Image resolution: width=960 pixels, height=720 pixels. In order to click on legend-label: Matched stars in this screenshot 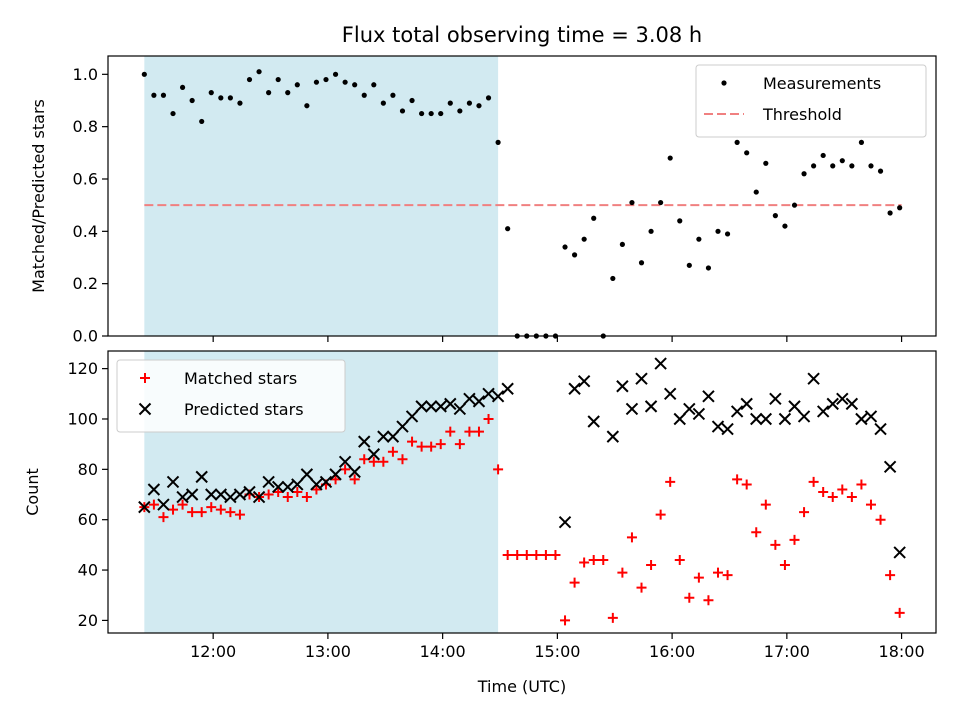, I will do `click(240, 378)`.